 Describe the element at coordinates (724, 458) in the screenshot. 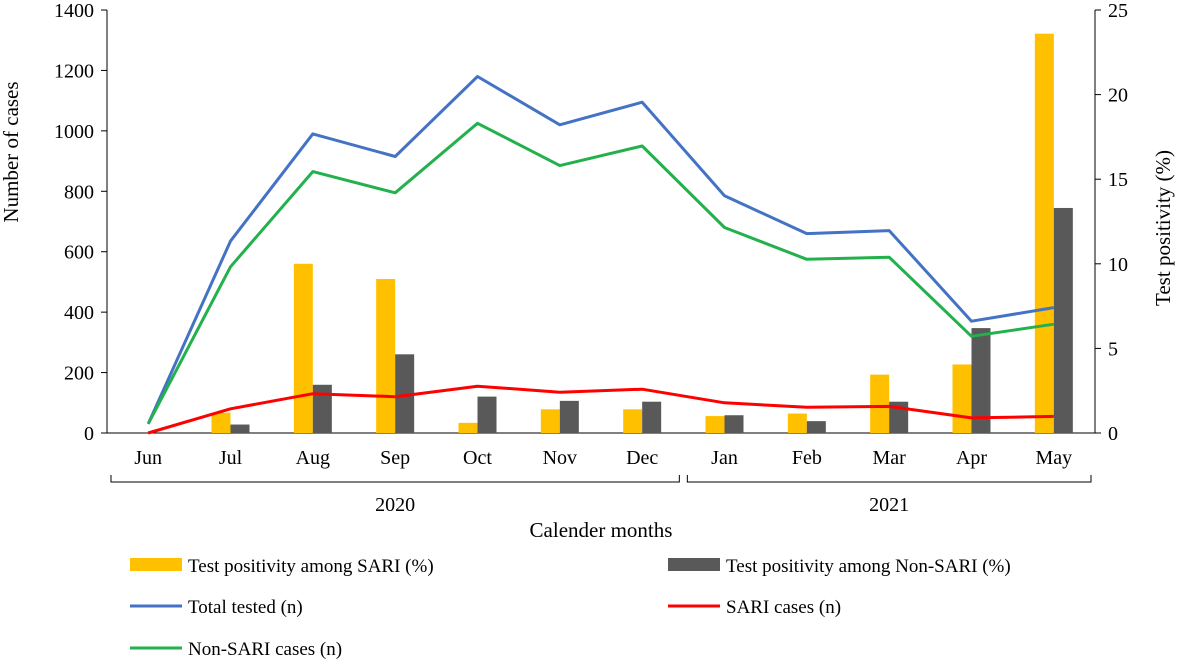

I see `x-tick-label: Jan` at that location.